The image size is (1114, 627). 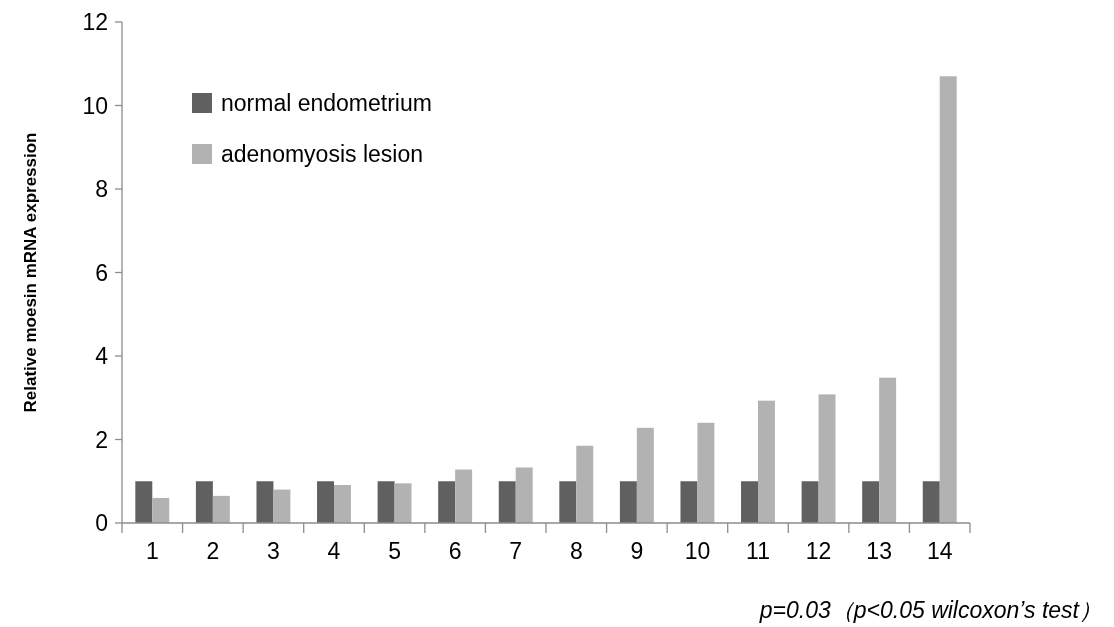 What do you see at coordinates (273, 551) in the screenshot?
I see `x-tick-label: 3` at bounding box center [273, 551].